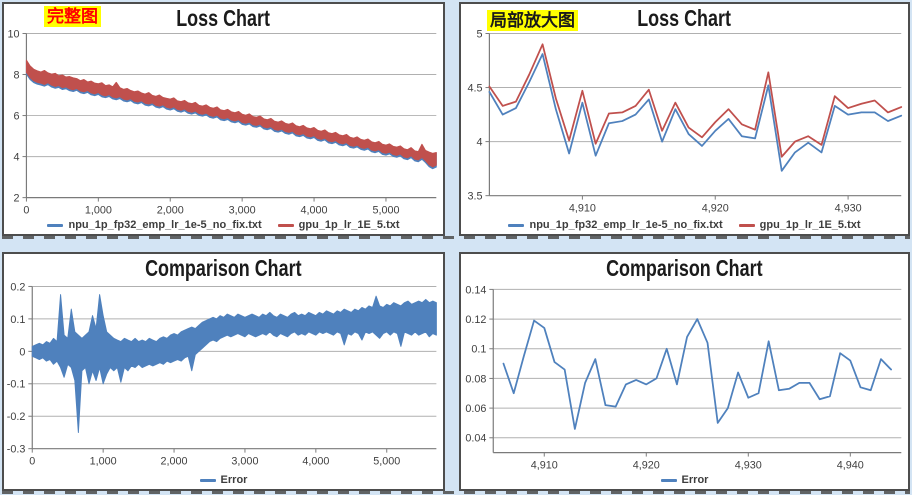 This screenshot has height=495, width=912. What do you see at coordinates (479, 34) in the screenshot?
I see `svg-text: 5` at bounding box center [479, 34].